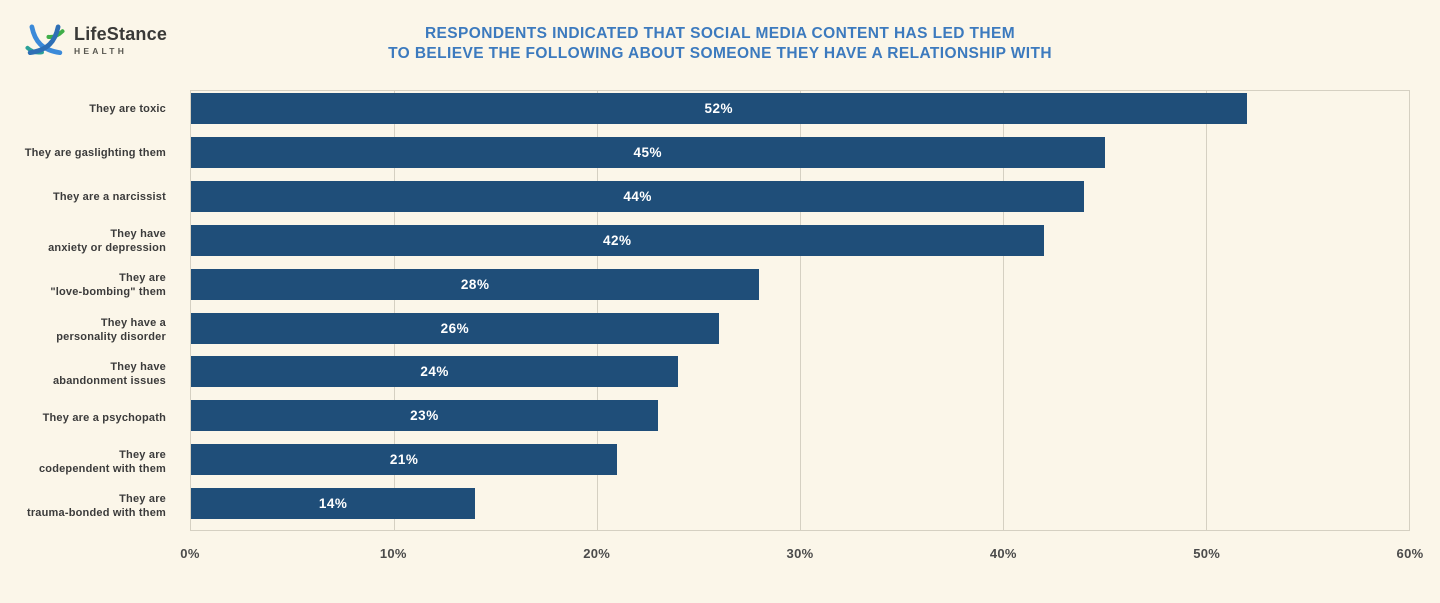 The height and width of the screenshot is (603, 1440). I want to click on bar-row: 26%, so click(800, 333).